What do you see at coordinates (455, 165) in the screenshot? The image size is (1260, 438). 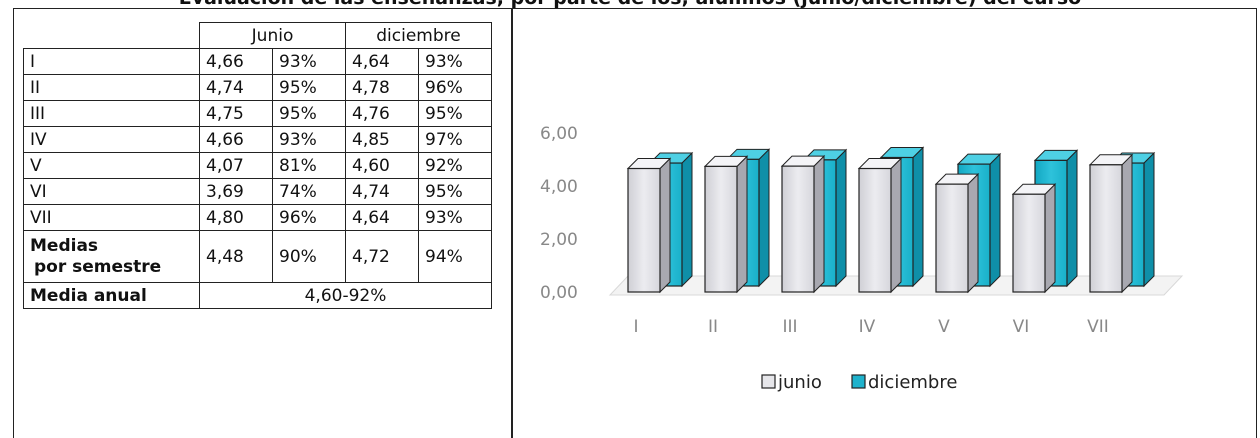 I see `diciembre-percent: 92%` at bounding box center [455, 165].